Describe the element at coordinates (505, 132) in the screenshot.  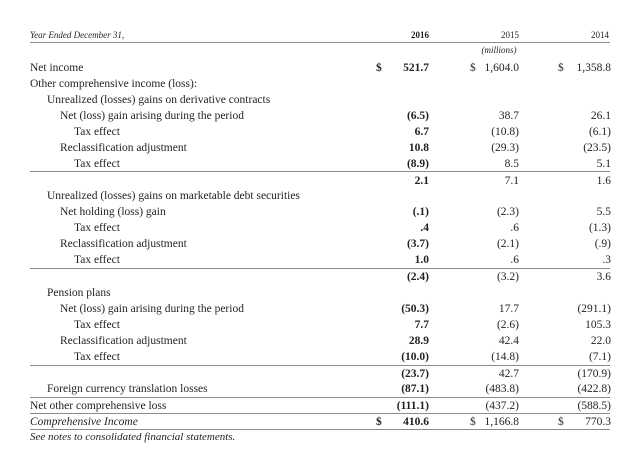
I see `value-2015: (10.8)` at that location.